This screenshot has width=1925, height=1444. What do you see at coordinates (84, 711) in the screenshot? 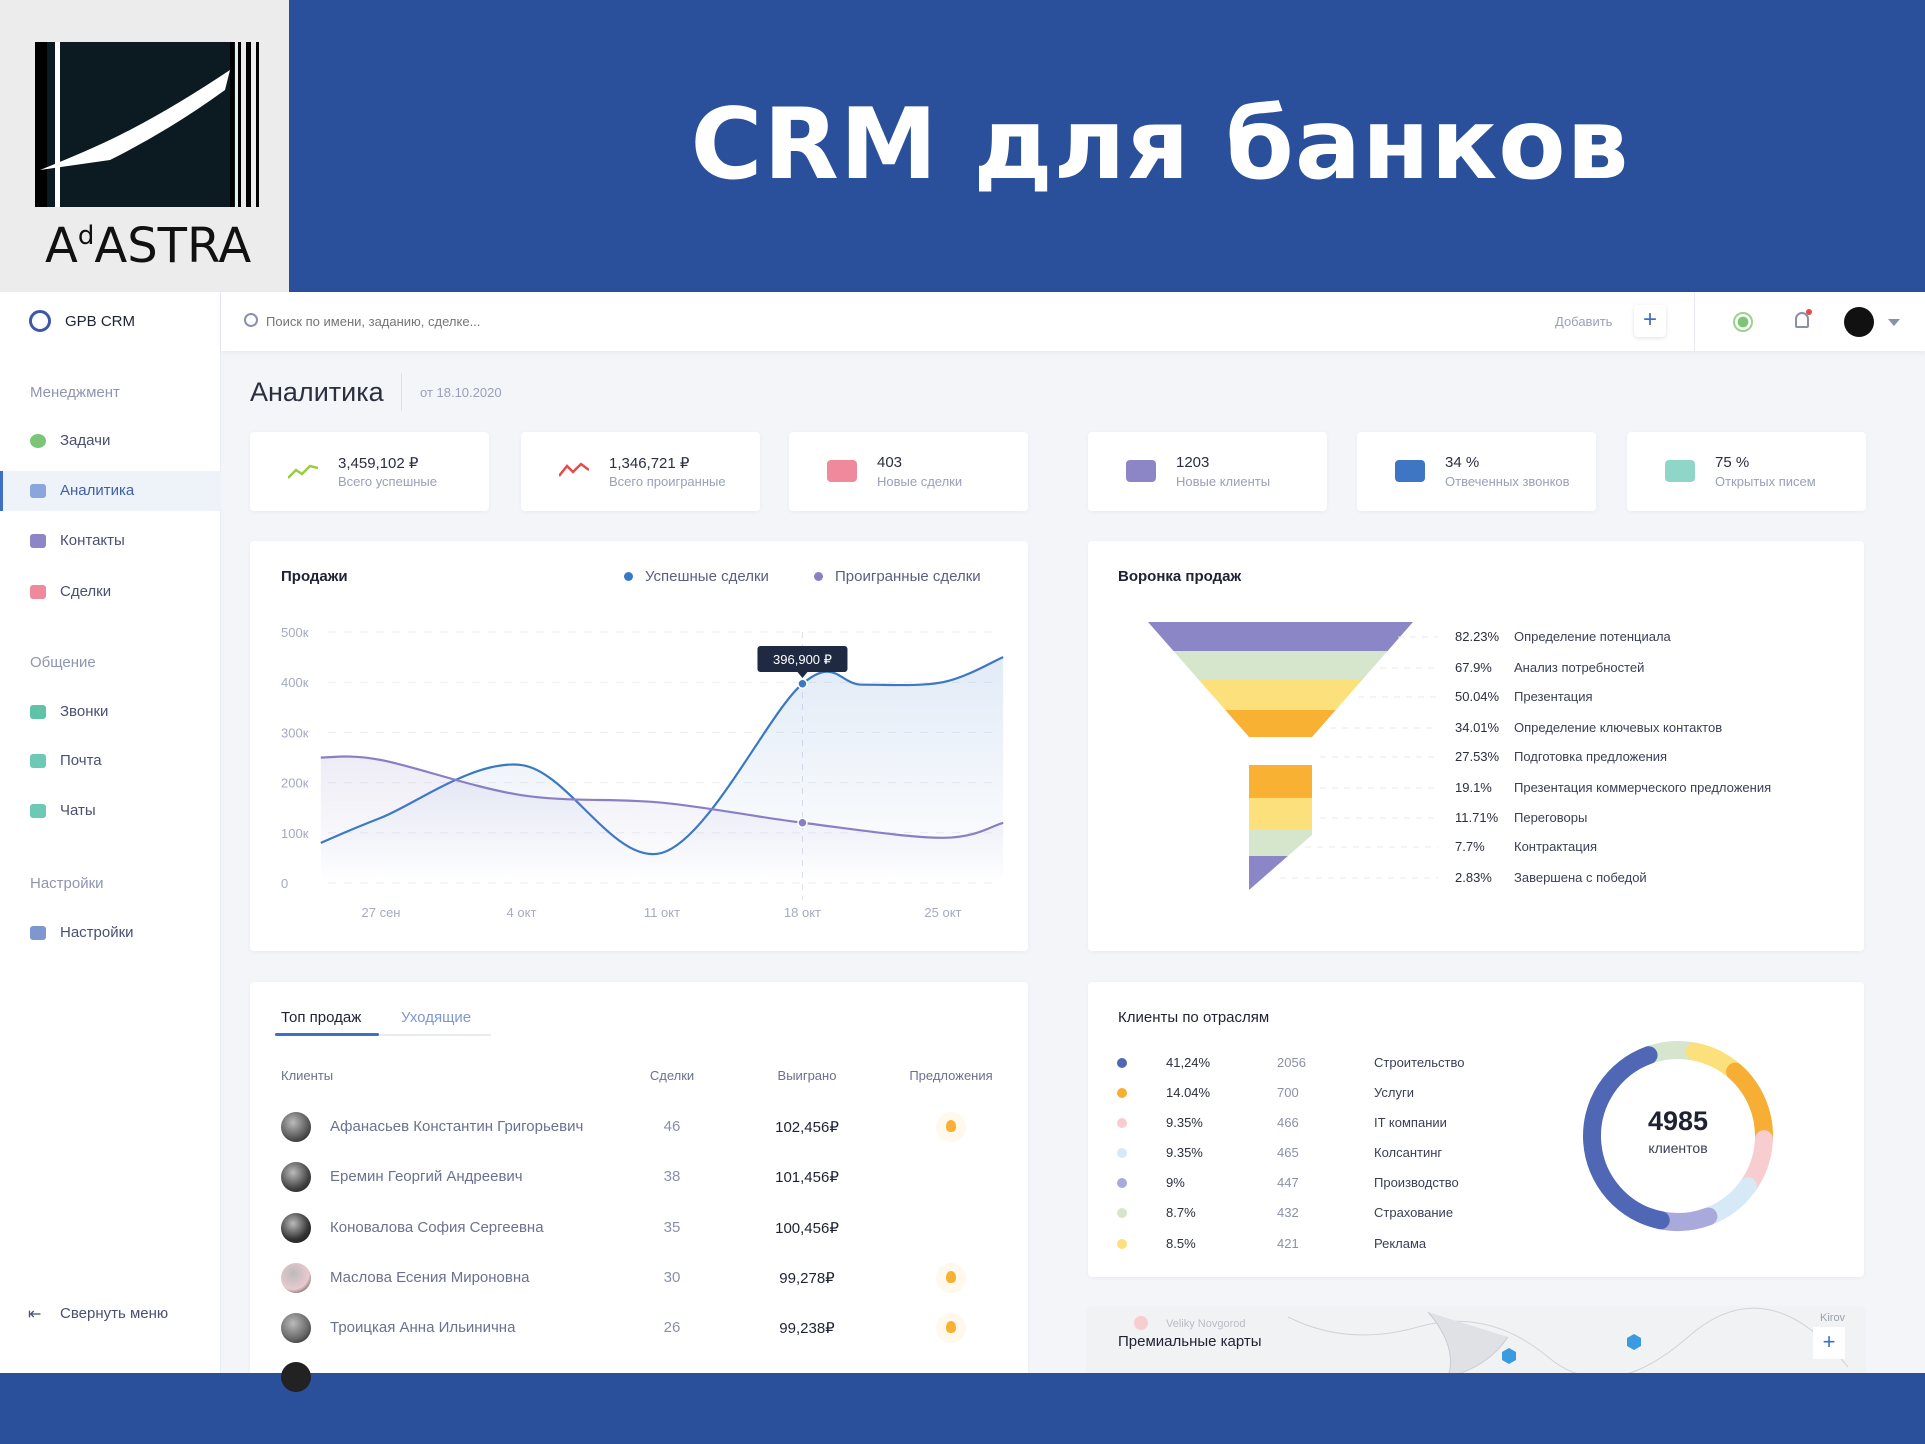
I see `sidebar-item-label: Звонки` at bounding box center [84, 711].